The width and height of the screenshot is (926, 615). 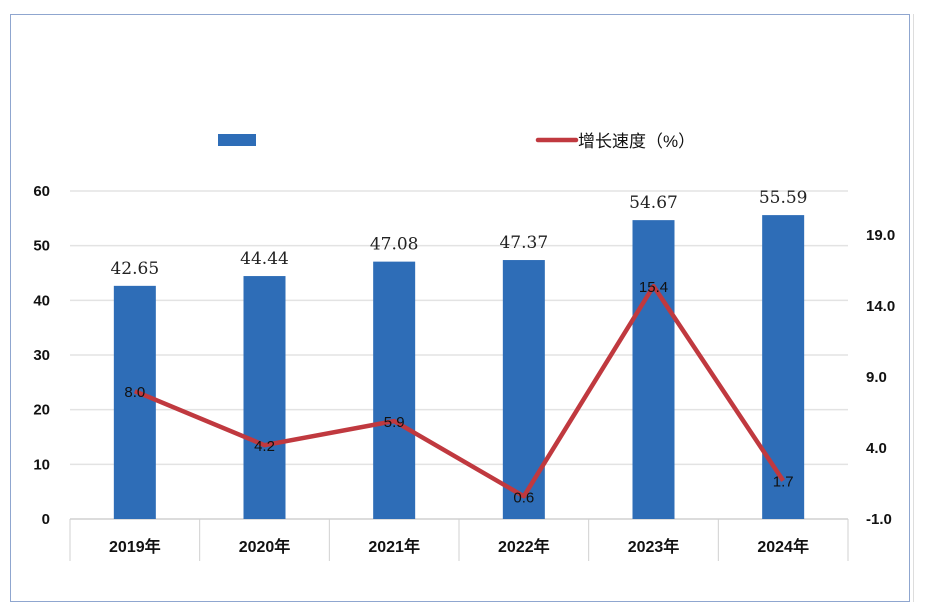 I want to click on left-tick-label: 20, so click(x=41, y=410).